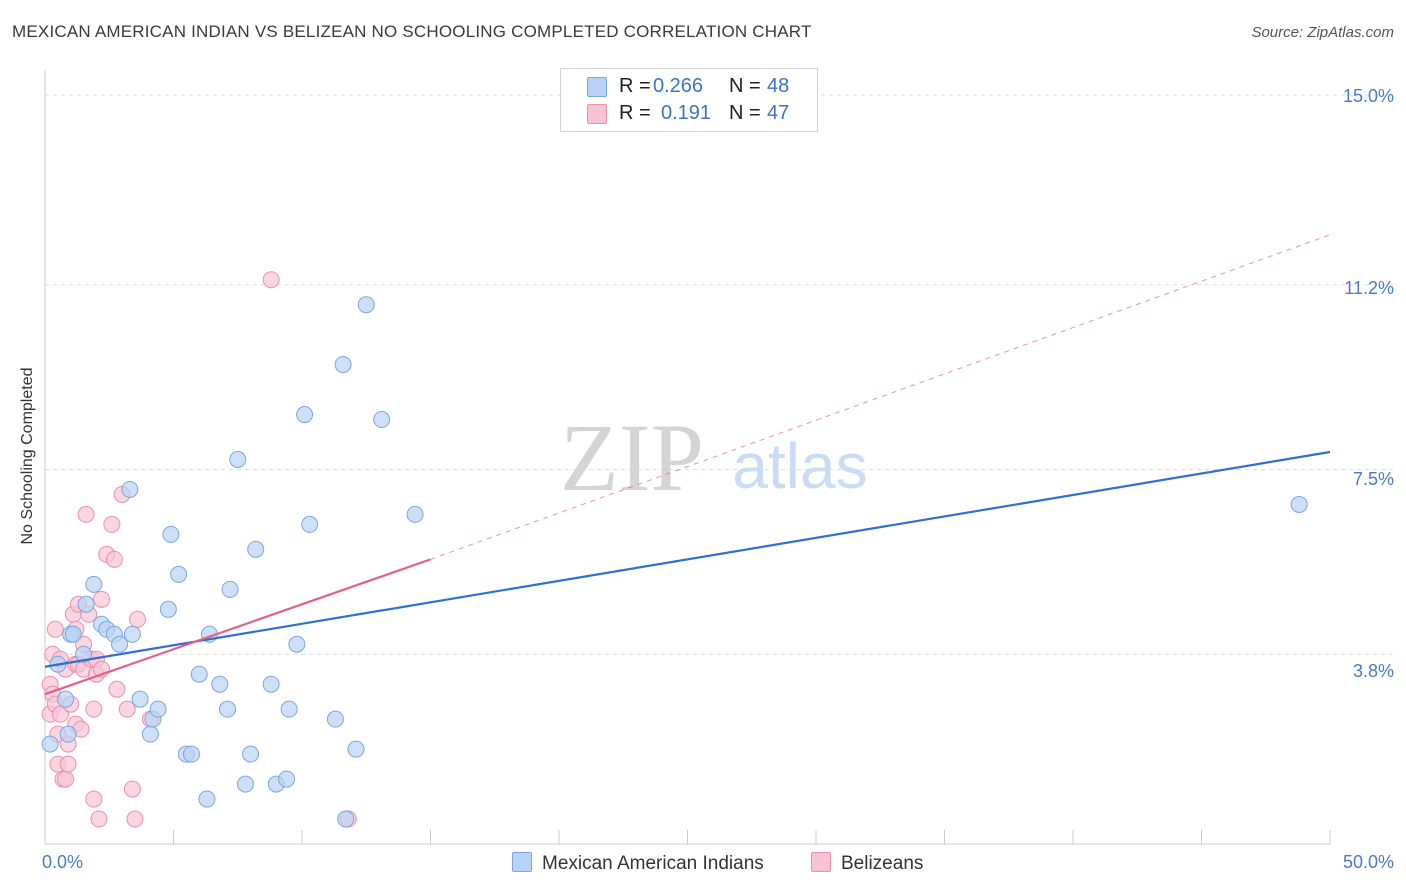 The width and height of the screenshot is (1406, 892). What do you see at coordinates (1368, 96) in the screenshot?
I see `y-tick-label-15: 15.0%` at bounding box center [1368, 96].